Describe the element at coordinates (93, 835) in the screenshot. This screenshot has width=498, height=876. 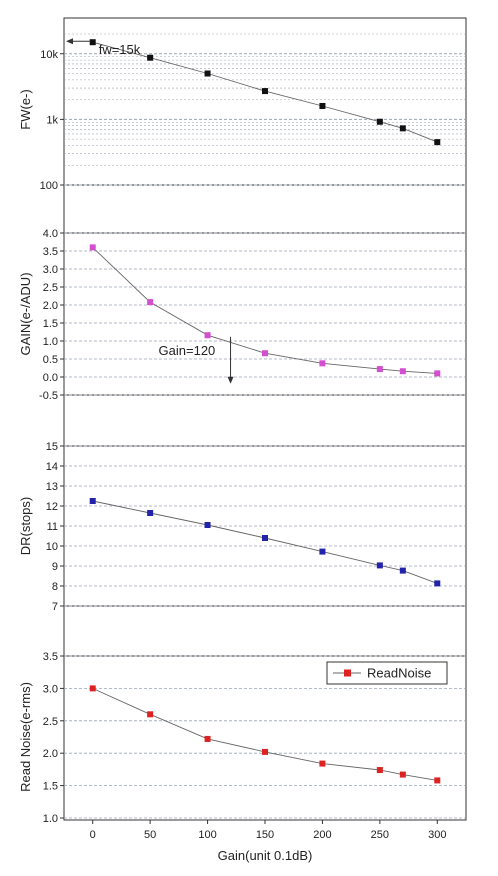
I see `x-tick-label: 0` at that location.